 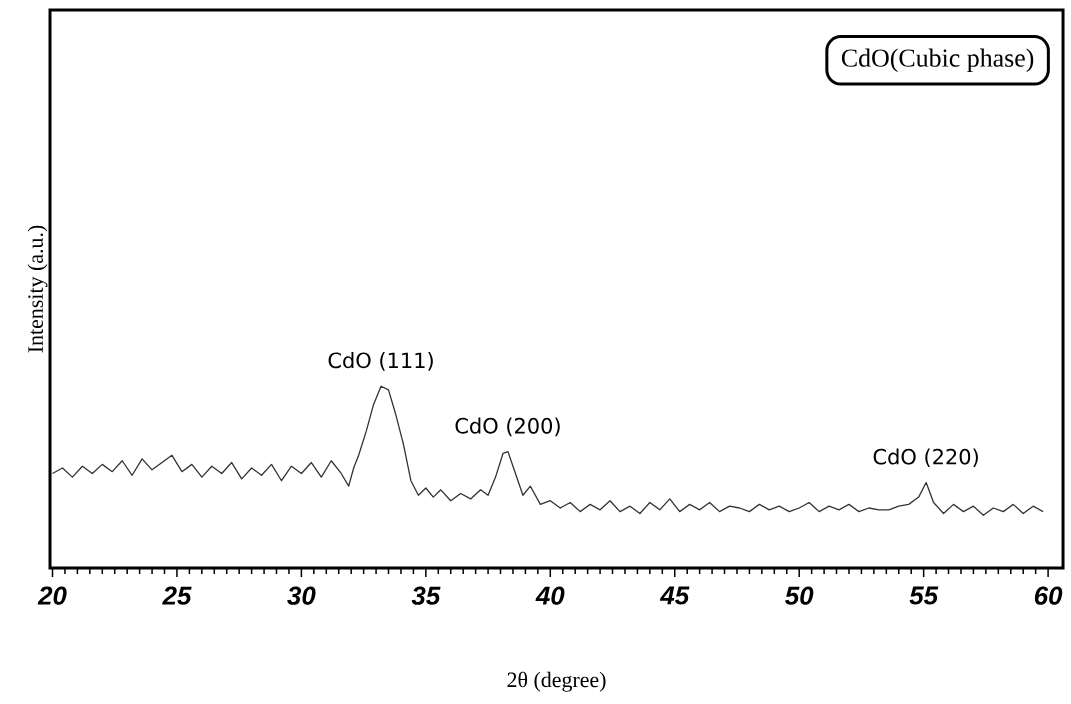 What do you see at coordinates (426, 595) in the screenshot?
I see `x-tick-label: 35` at bounding box center [426, 595].